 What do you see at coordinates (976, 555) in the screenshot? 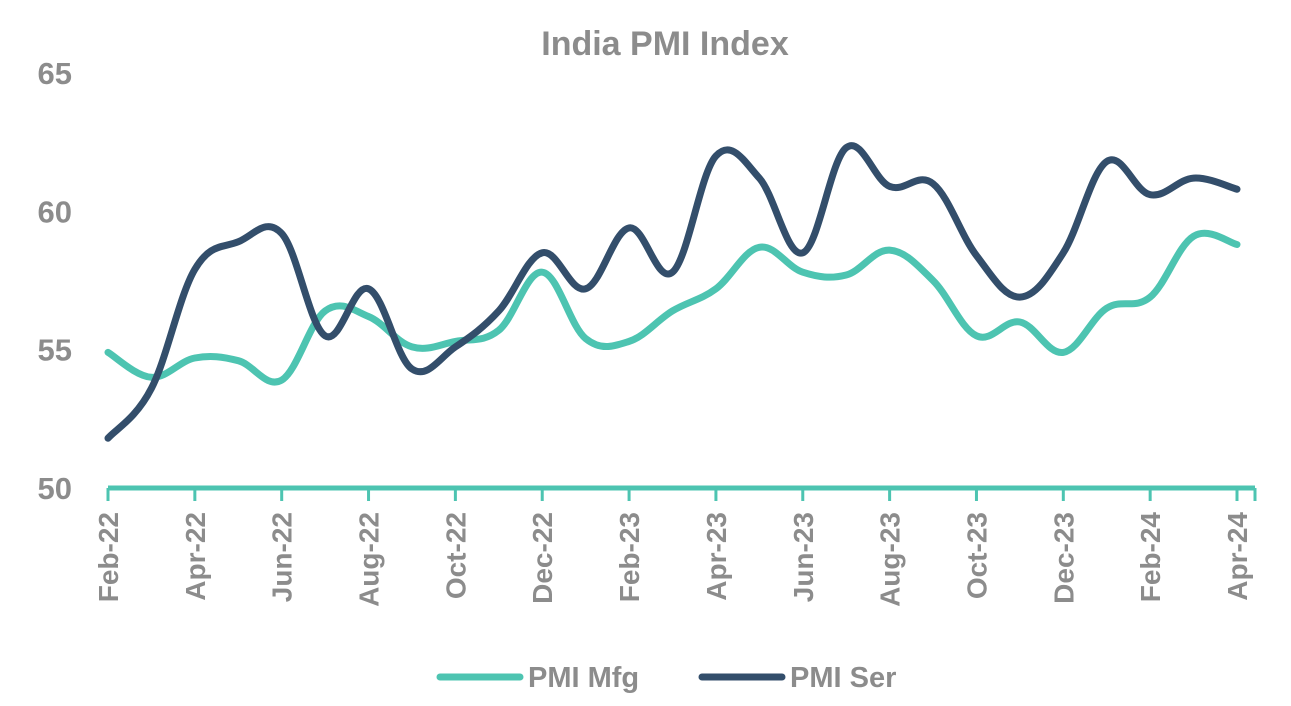
I see `x-tick-label: Oct-23` at bounding box center [976, 555].